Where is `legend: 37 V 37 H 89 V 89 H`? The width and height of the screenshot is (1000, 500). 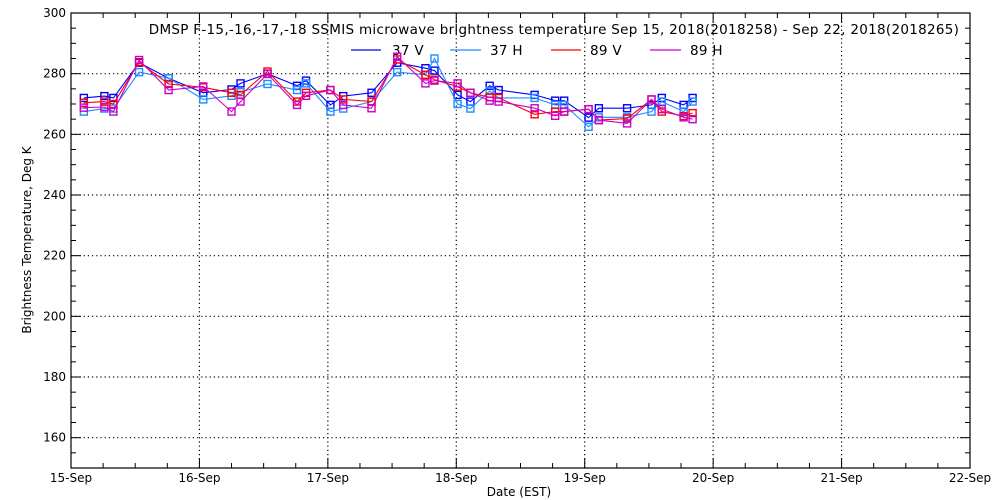 legend: 37 V 37 H 89 V 89 H is located at coordinates (537, 51).